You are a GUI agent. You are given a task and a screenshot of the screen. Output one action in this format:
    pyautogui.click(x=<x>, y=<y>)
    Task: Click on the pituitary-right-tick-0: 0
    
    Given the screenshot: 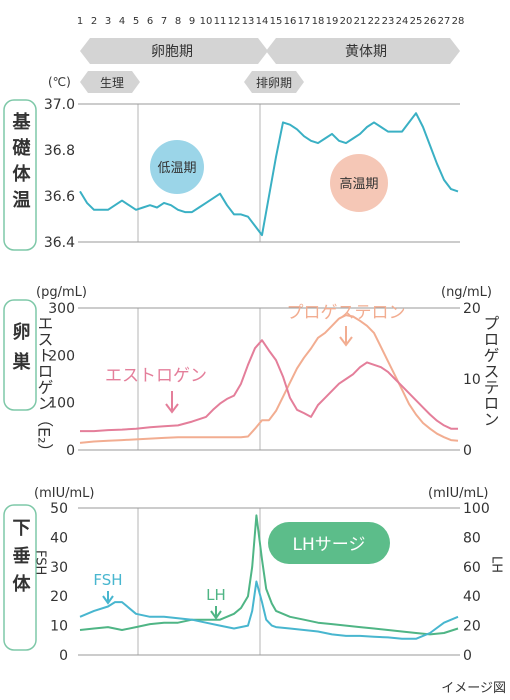 What is the action you would take?
    pyautogui.click(x=467, y=656)
    